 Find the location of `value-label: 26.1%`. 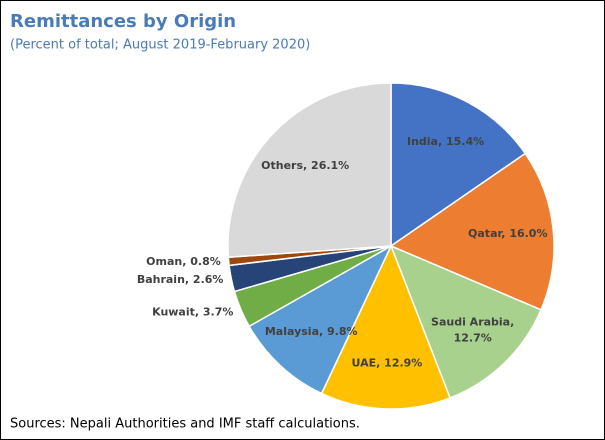

value-label: 26.1% is located at coordinates (330, 165).